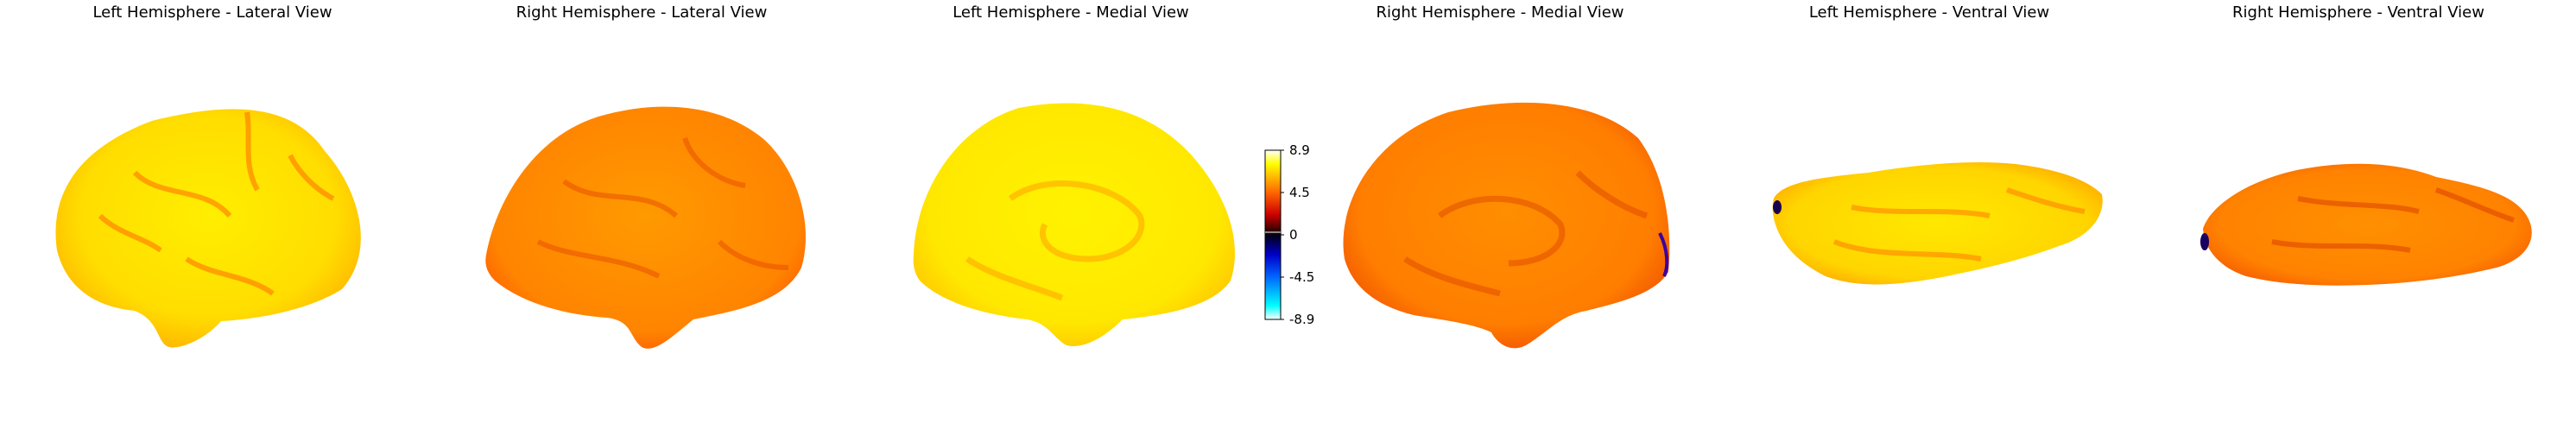  Describe the element at coordinates (2358, 13) in the screenshot. I see `panel-title: Right Hemisphere - Ventral View` at that location.